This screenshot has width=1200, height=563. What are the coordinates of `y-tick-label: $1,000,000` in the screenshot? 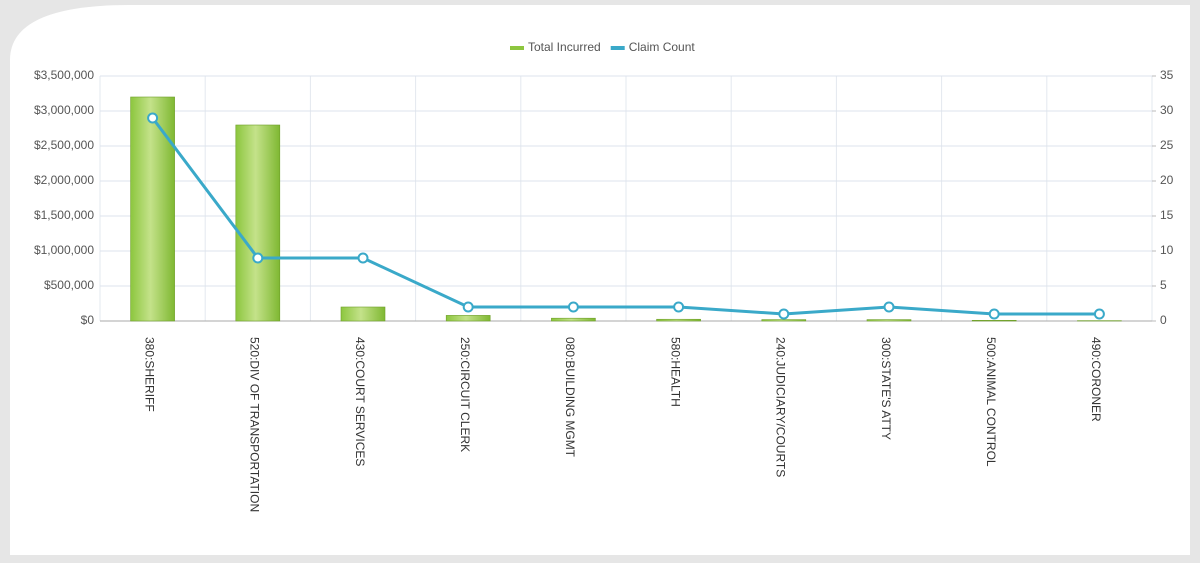 It's located at (64, 250).